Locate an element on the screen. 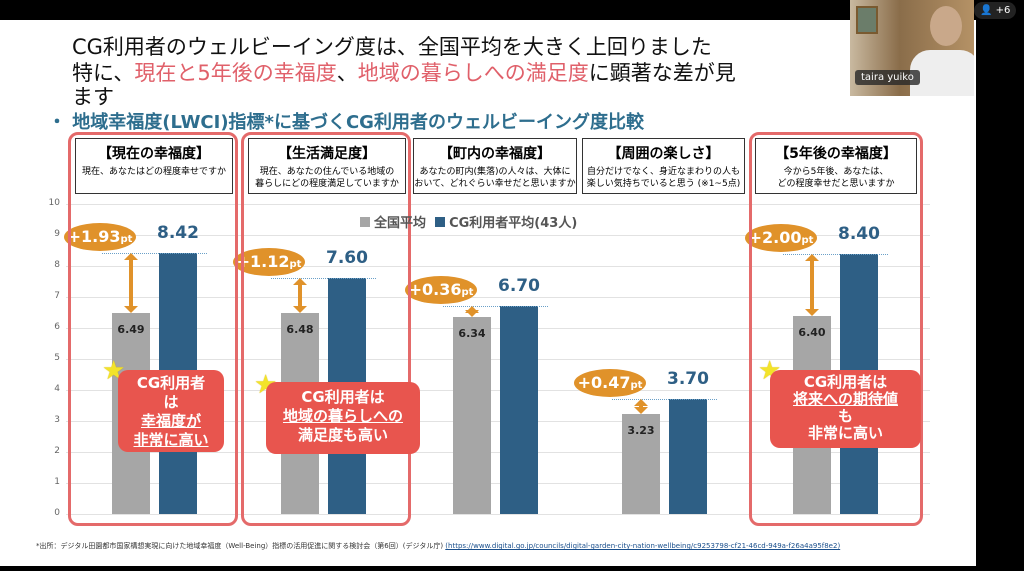 This screenshot has height=571, width=1024. highlight-box-satisfaction is located at coordinates (326, 329).